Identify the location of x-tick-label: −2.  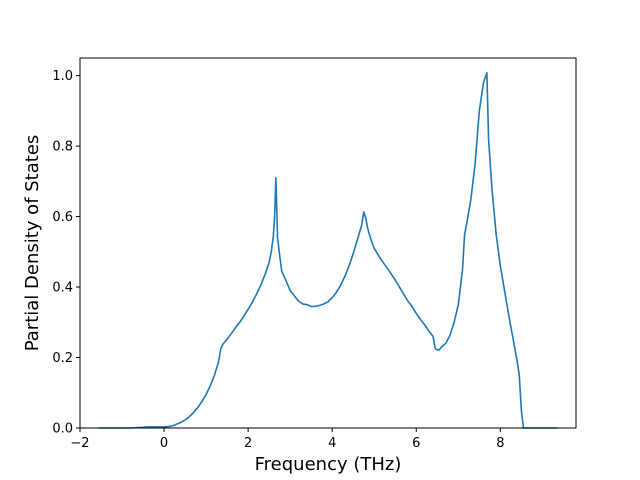
(79, 443).